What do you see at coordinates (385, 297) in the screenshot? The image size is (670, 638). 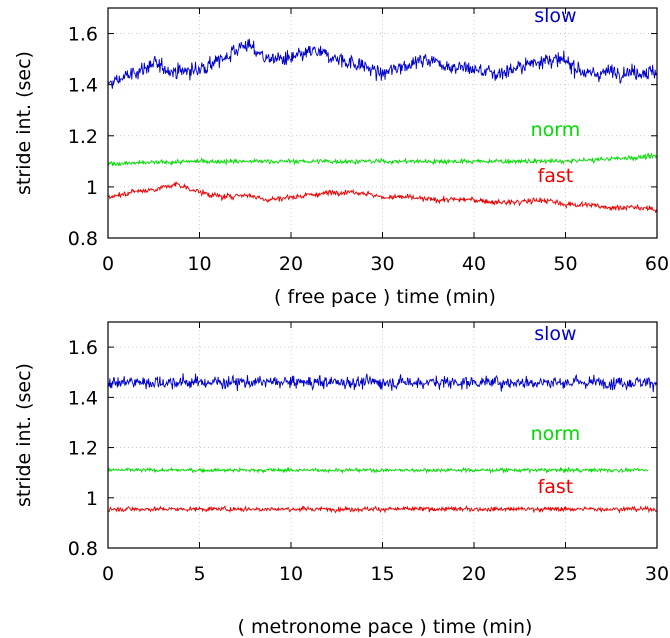 I see `x-axis-label: ( free pace ) time (min)` at bounding box center [385, 297].